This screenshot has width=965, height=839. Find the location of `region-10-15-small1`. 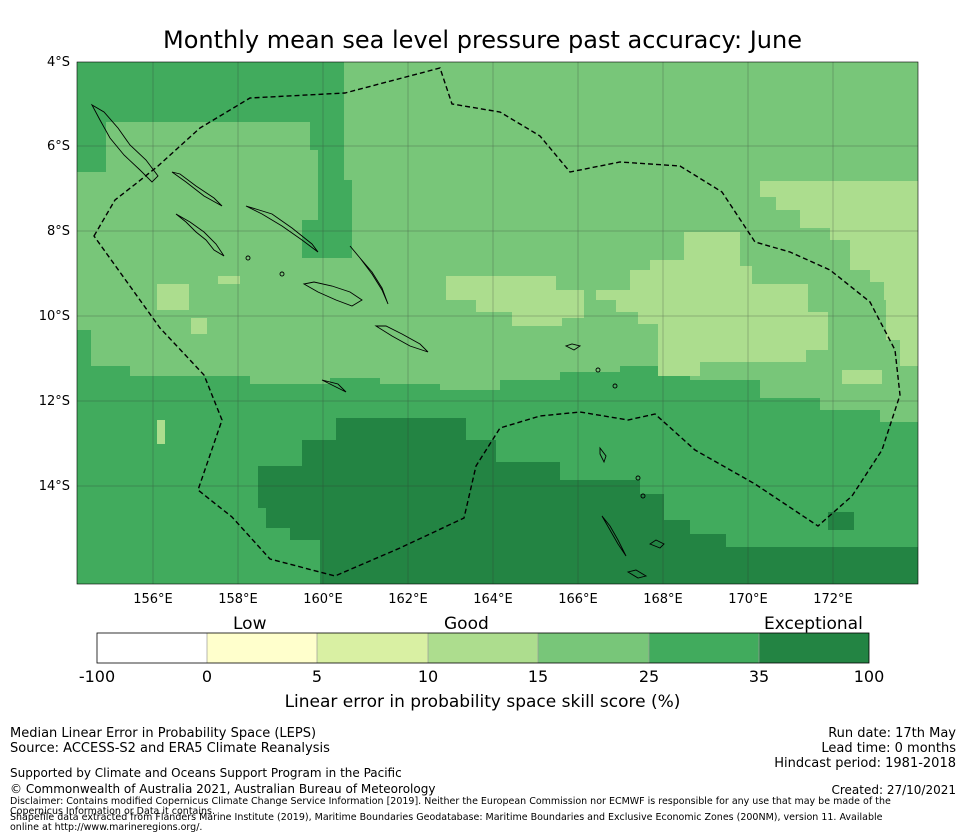

region-10-15-small1 is located at coordinates (199, 326).